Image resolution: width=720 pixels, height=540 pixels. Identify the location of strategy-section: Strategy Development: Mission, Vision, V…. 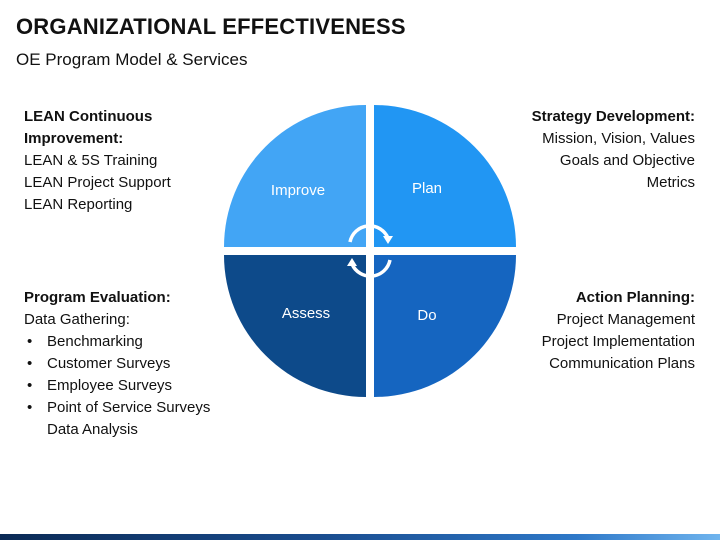
(595, 150).